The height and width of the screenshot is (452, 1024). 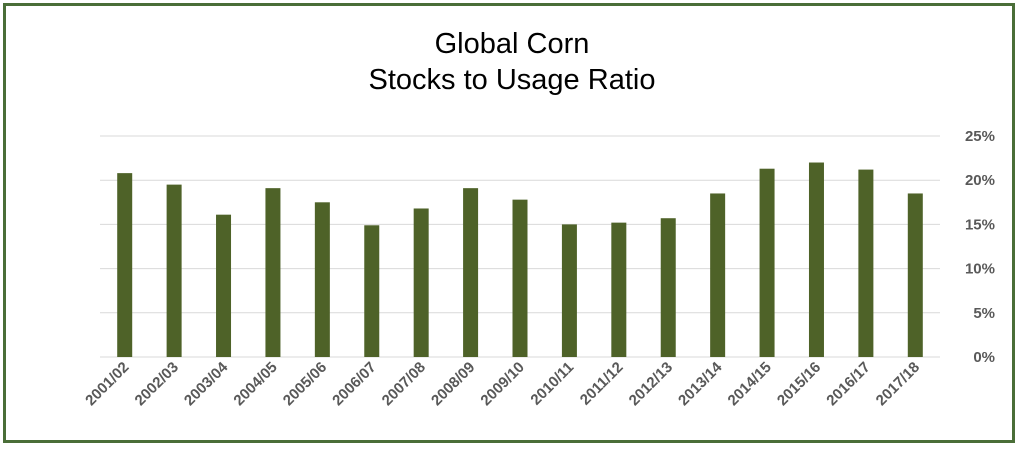 I want to click on x-tick-label: 2014/15, so click(x=750, y=384).